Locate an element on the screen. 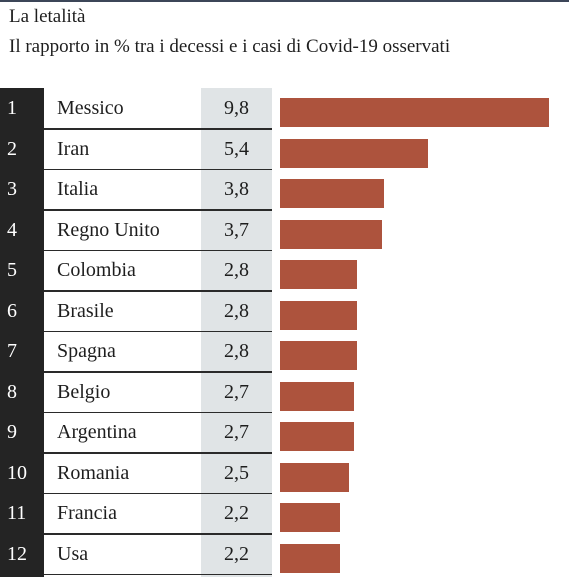 This screenshot has width=569, height=577. country-label: Italia is located at coordinates (78, 189).